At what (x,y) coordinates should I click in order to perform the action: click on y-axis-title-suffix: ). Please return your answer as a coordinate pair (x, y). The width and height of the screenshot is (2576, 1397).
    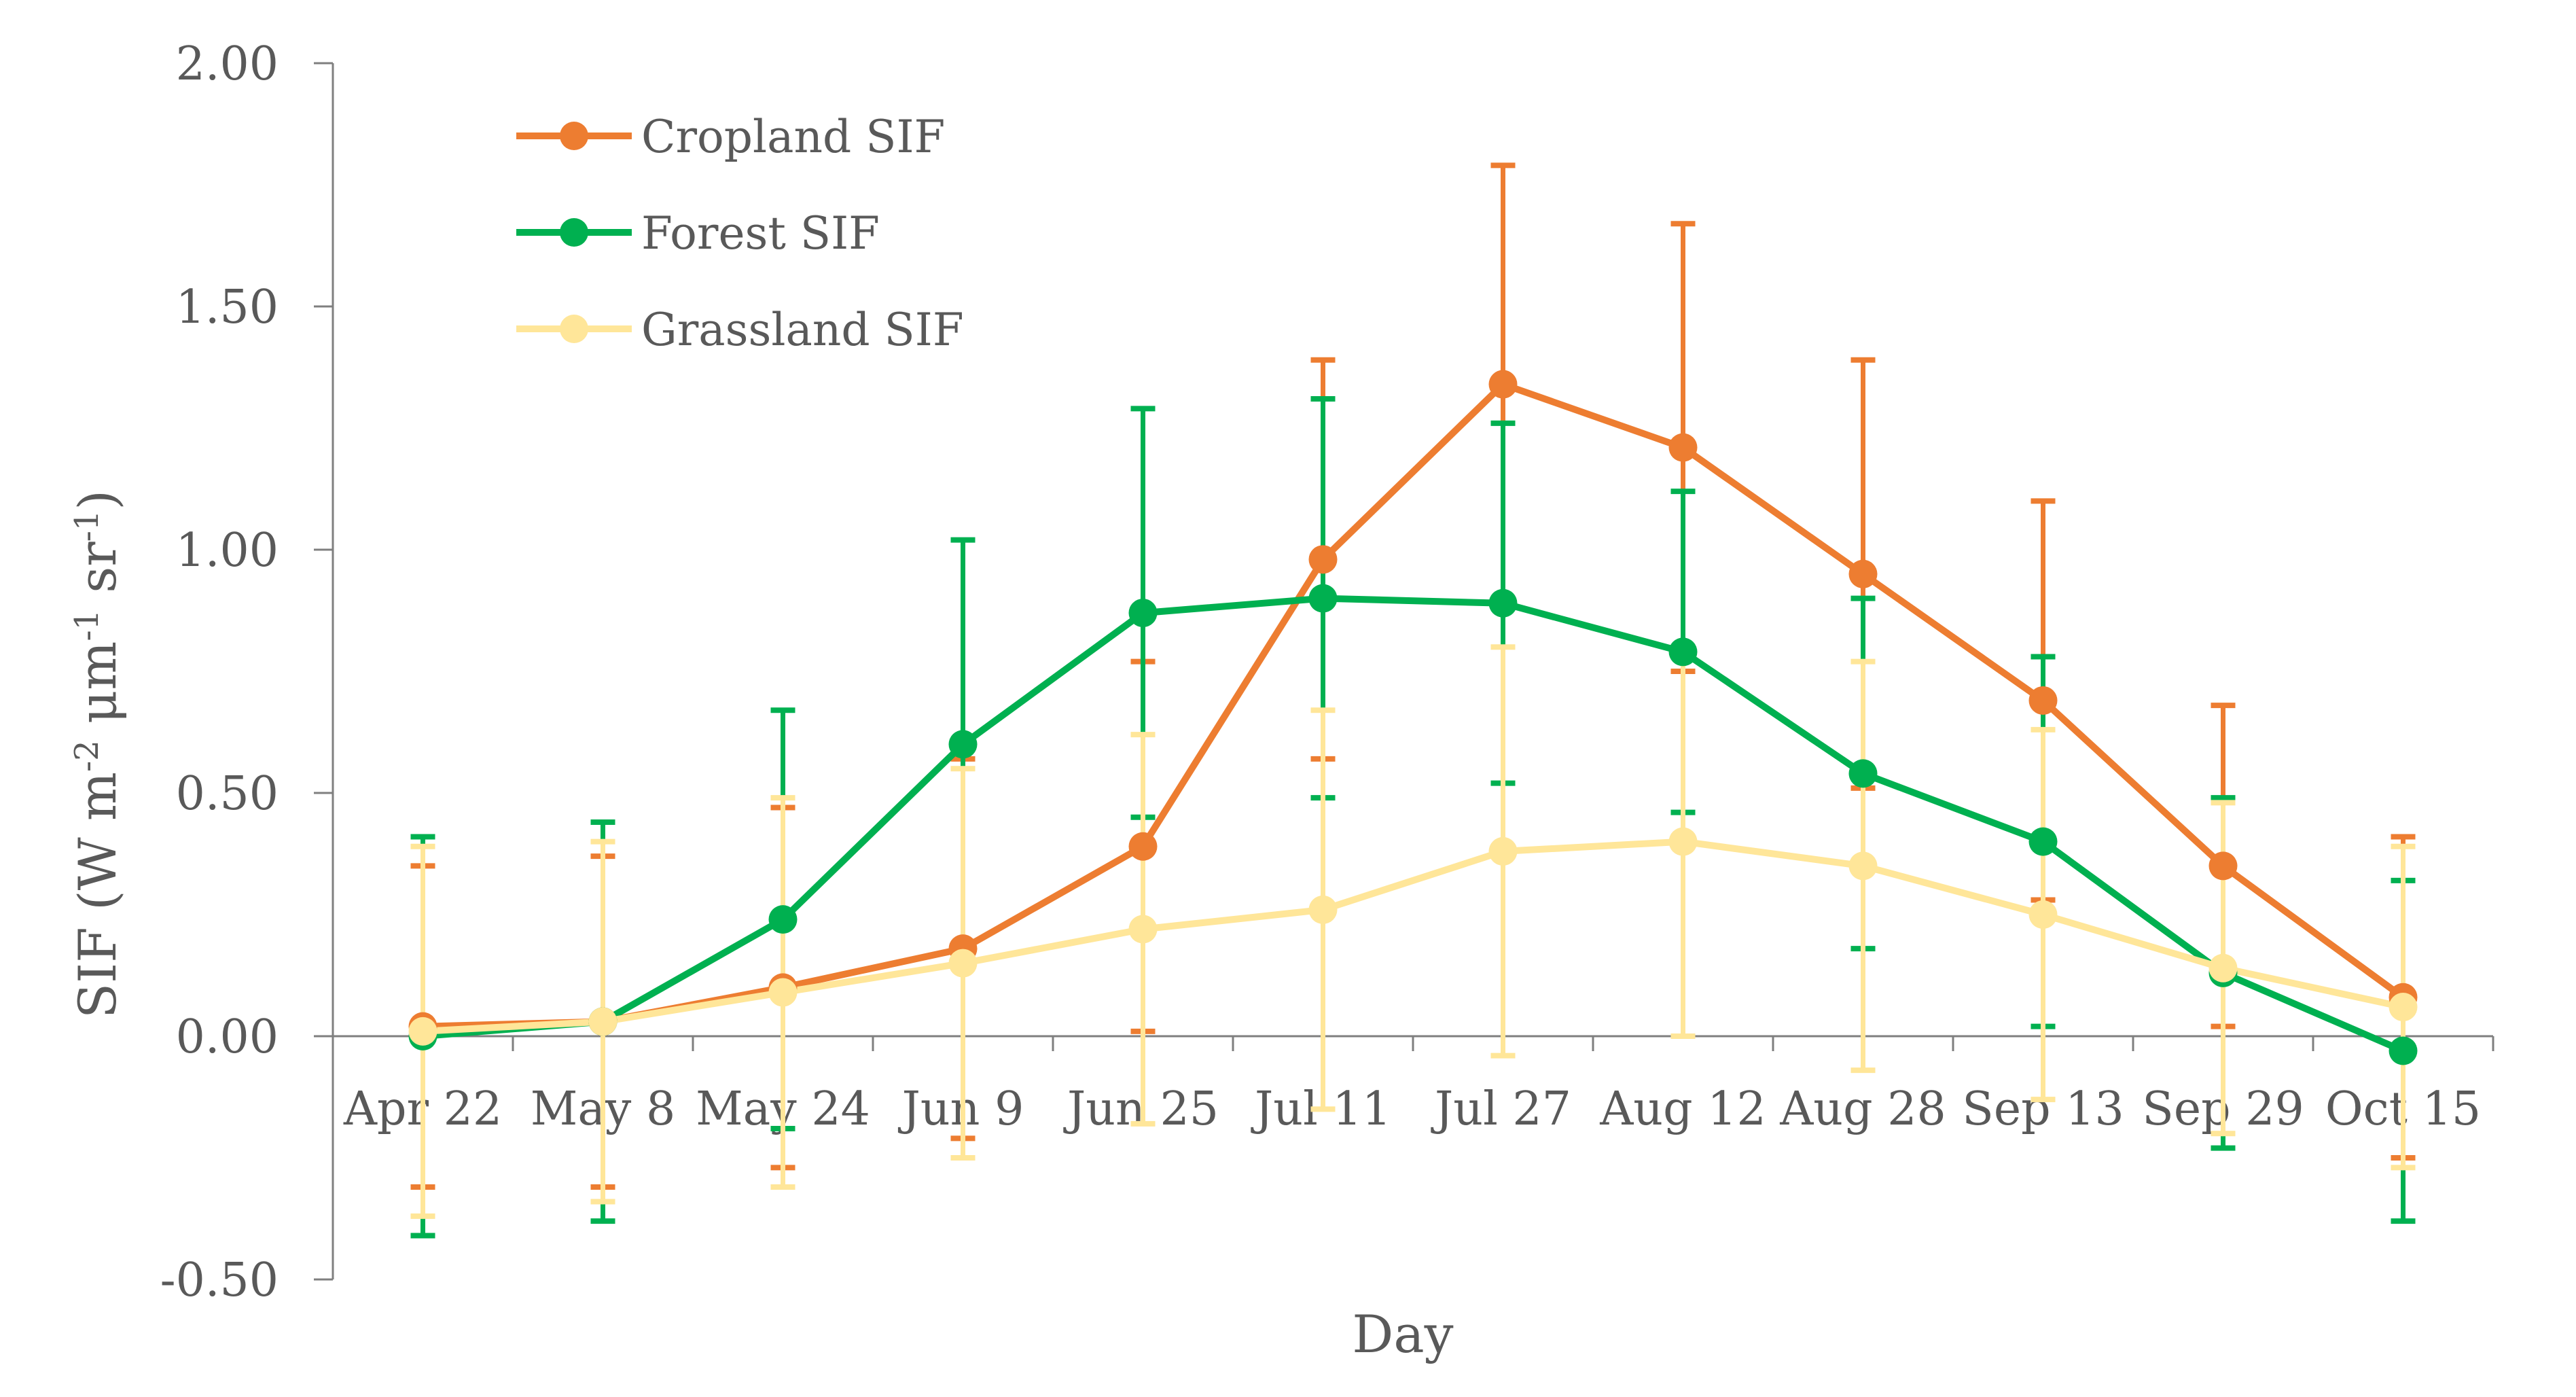
    Looking at the image, I should click on (98, 500).